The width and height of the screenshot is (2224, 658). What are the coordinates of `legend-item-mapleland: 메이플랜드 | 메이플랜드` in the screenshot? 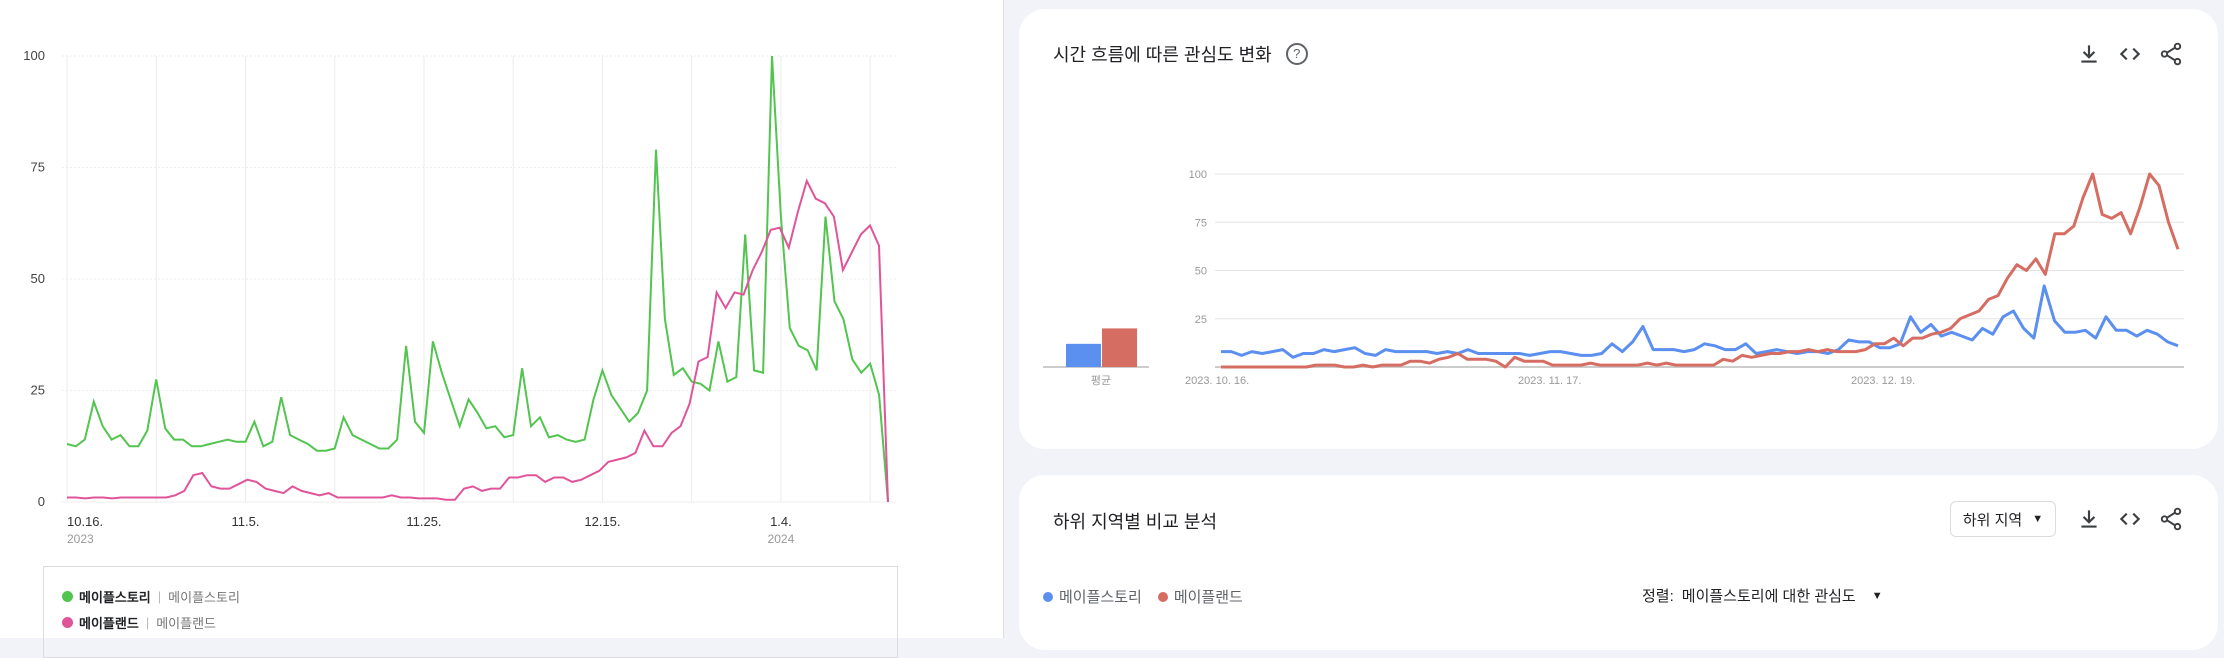 It's located at (139, 622).